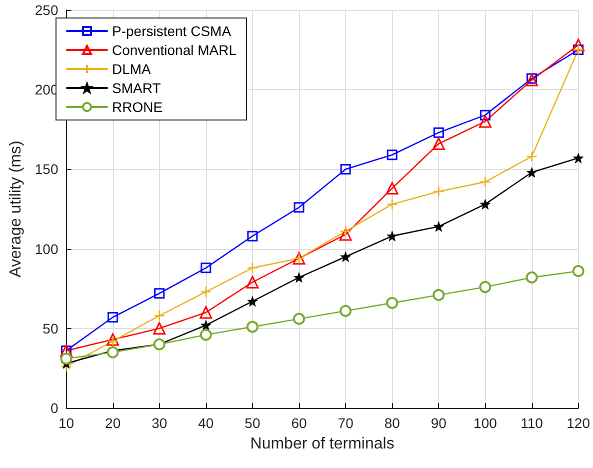  Describe the element at coordinates (132, 69) in the screenshot. I see `legend-label: DLMA` at that location.